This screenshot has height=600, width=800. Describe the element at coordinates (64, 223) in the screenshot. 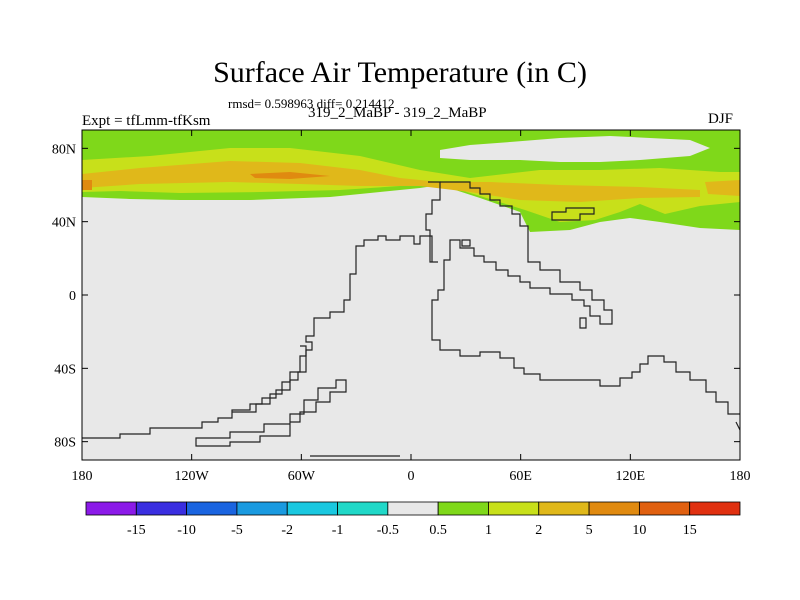

I see `y-tick-label: 40N` at that location.